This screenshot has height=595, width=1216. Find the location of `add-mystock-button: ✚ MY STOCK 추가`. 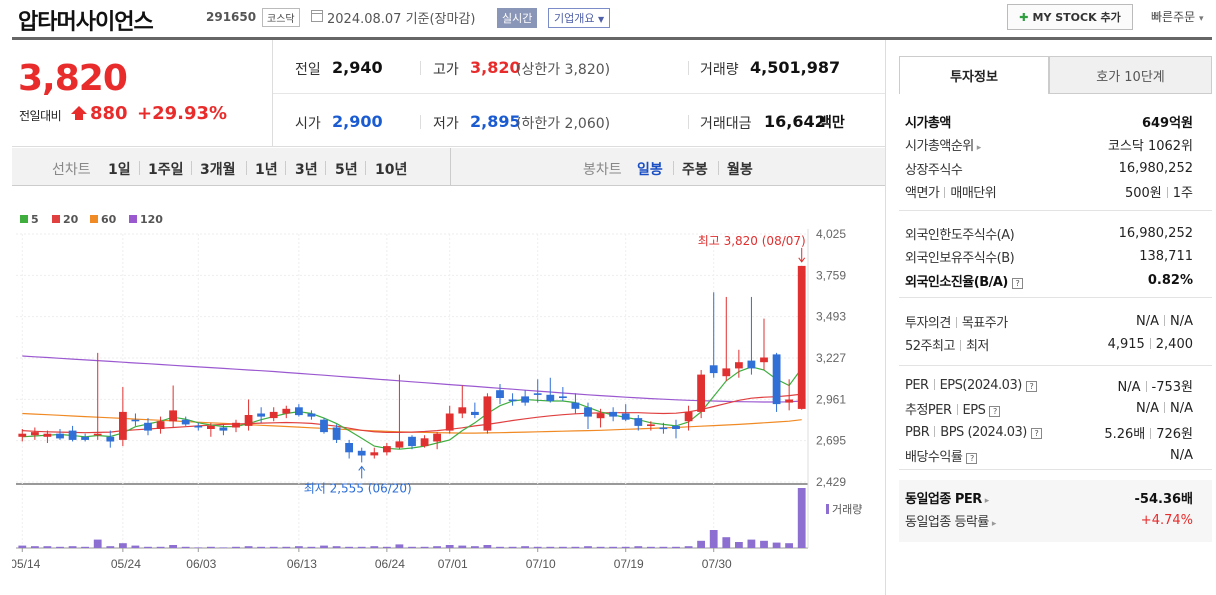

add-mystock-button: ✚ MY STOCK 추가 is located at coordinates (1070, 17).